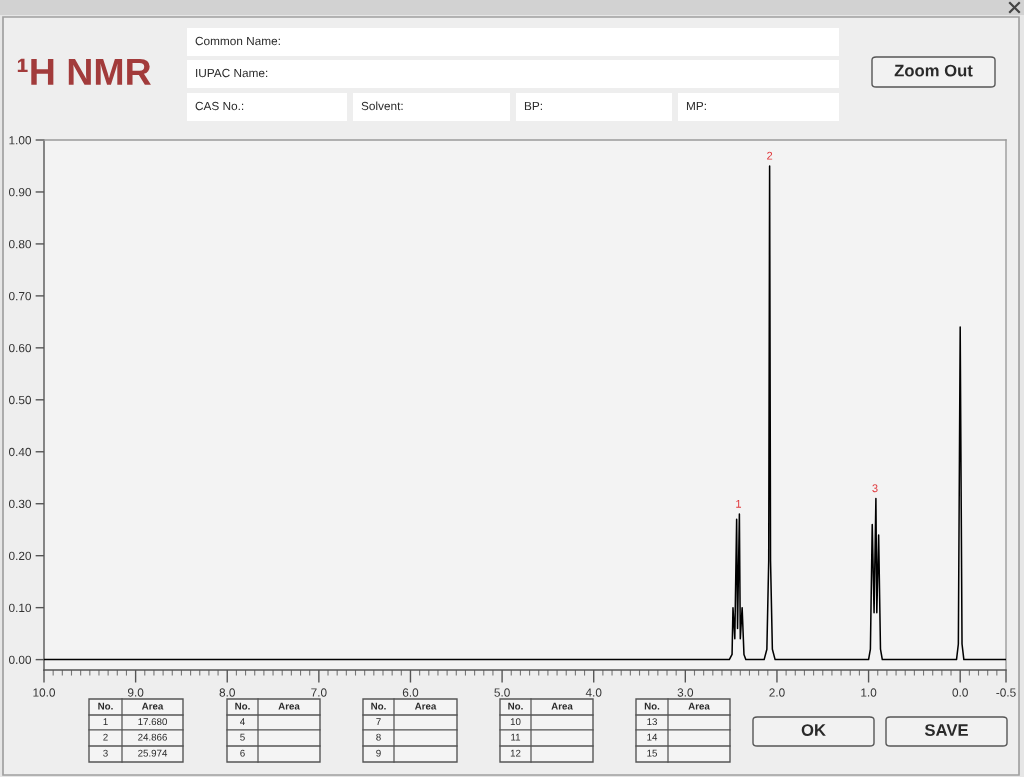 The height and width of the screenshot is (777, 1024). Describe the element at coordinates (84, 71) in the screenshot. I see `chart-title: ¹H NMR` at that location.